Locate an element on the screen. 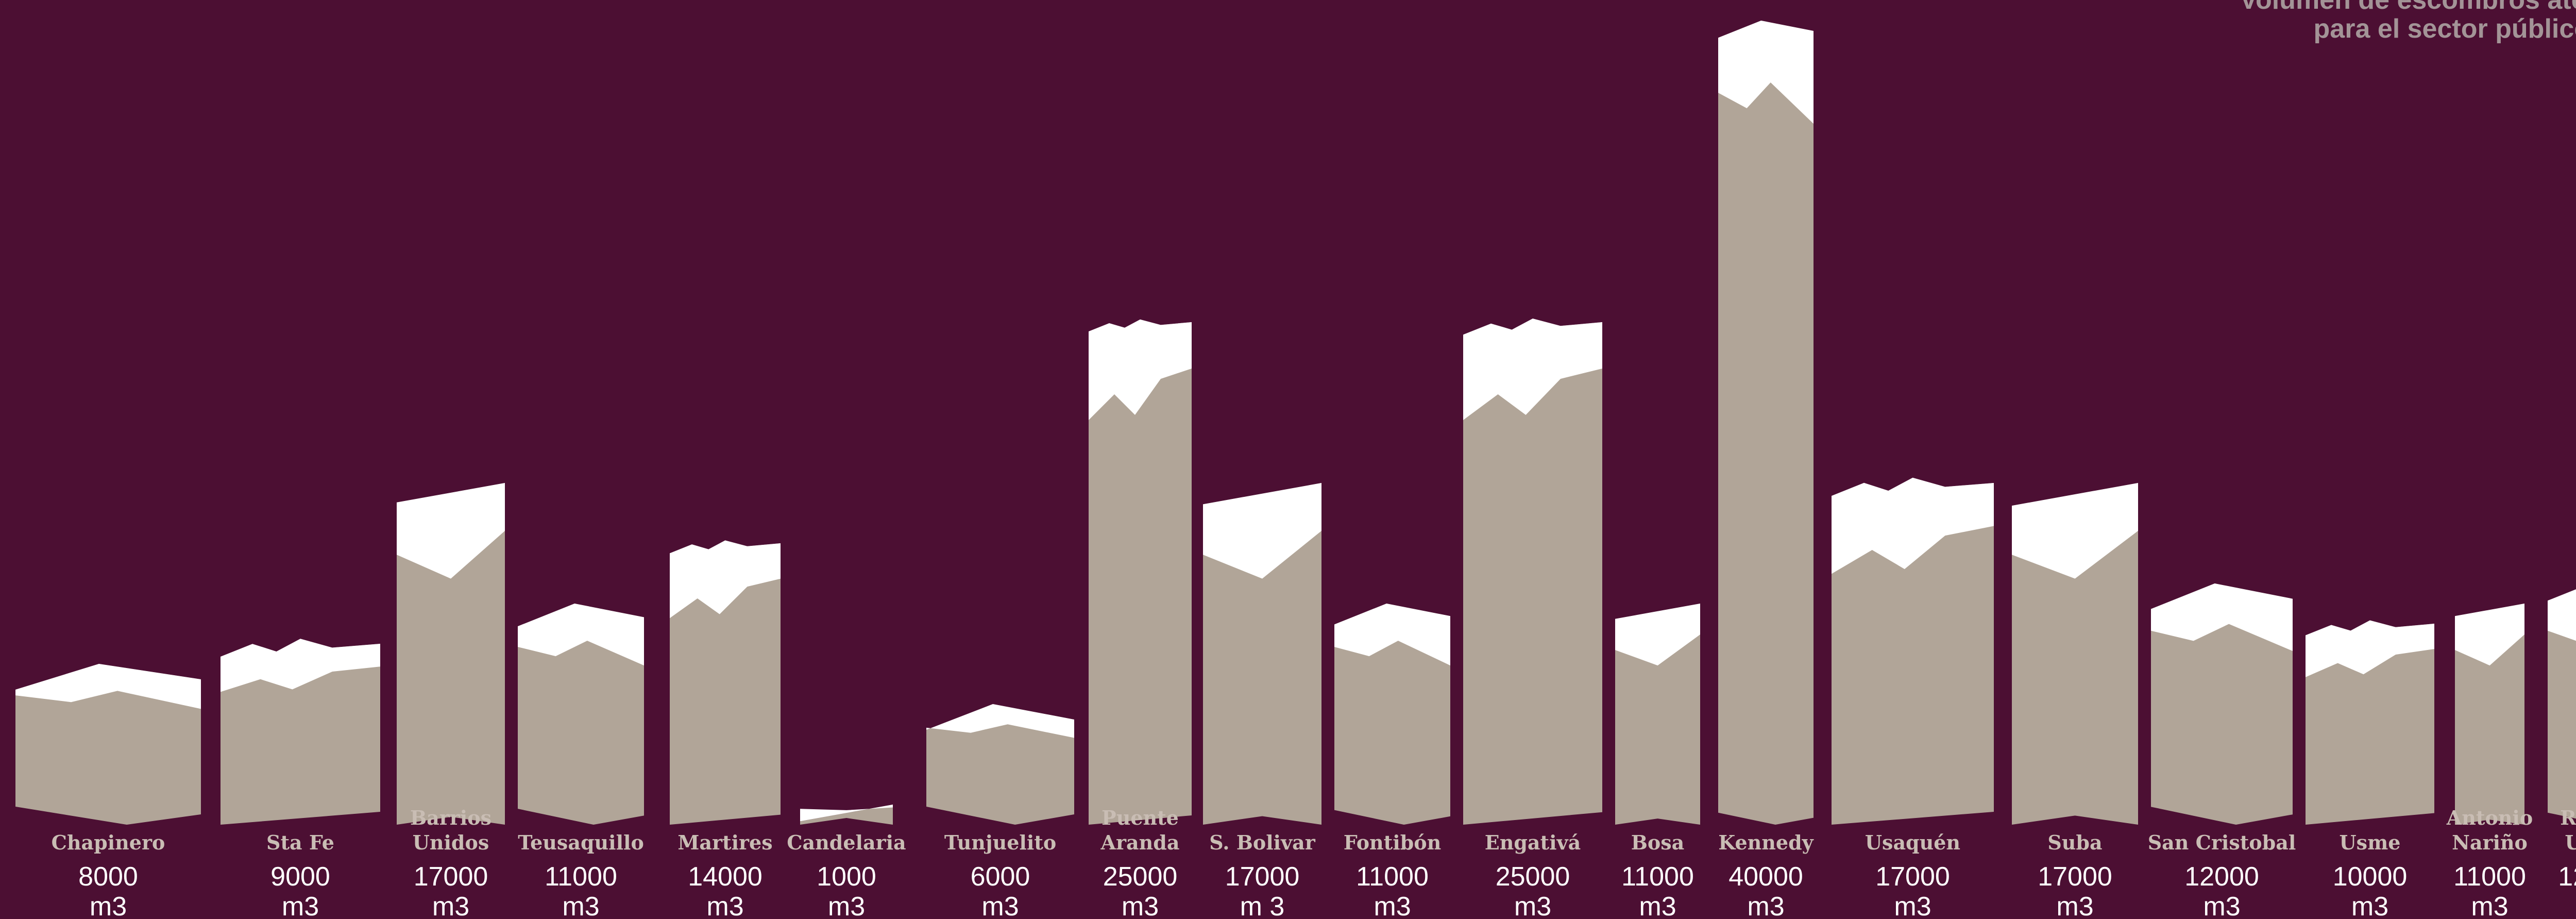 The width and height of the screenshot is (2576, 919). unit-label-usme: m3 is located at coordinates (2369, 905).